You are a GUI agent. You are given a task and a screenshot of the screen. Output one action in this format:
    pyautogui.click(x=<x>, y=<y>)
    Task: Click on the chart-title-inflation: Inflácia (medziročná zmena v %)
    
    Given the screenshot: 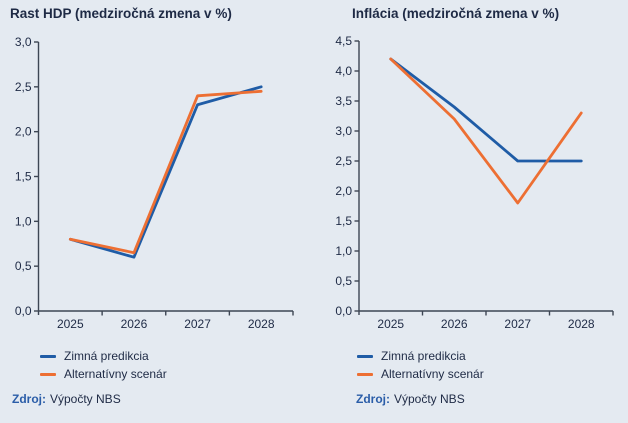 What is the action you would take?
    pyautogui.click(x=456, y=13)
    